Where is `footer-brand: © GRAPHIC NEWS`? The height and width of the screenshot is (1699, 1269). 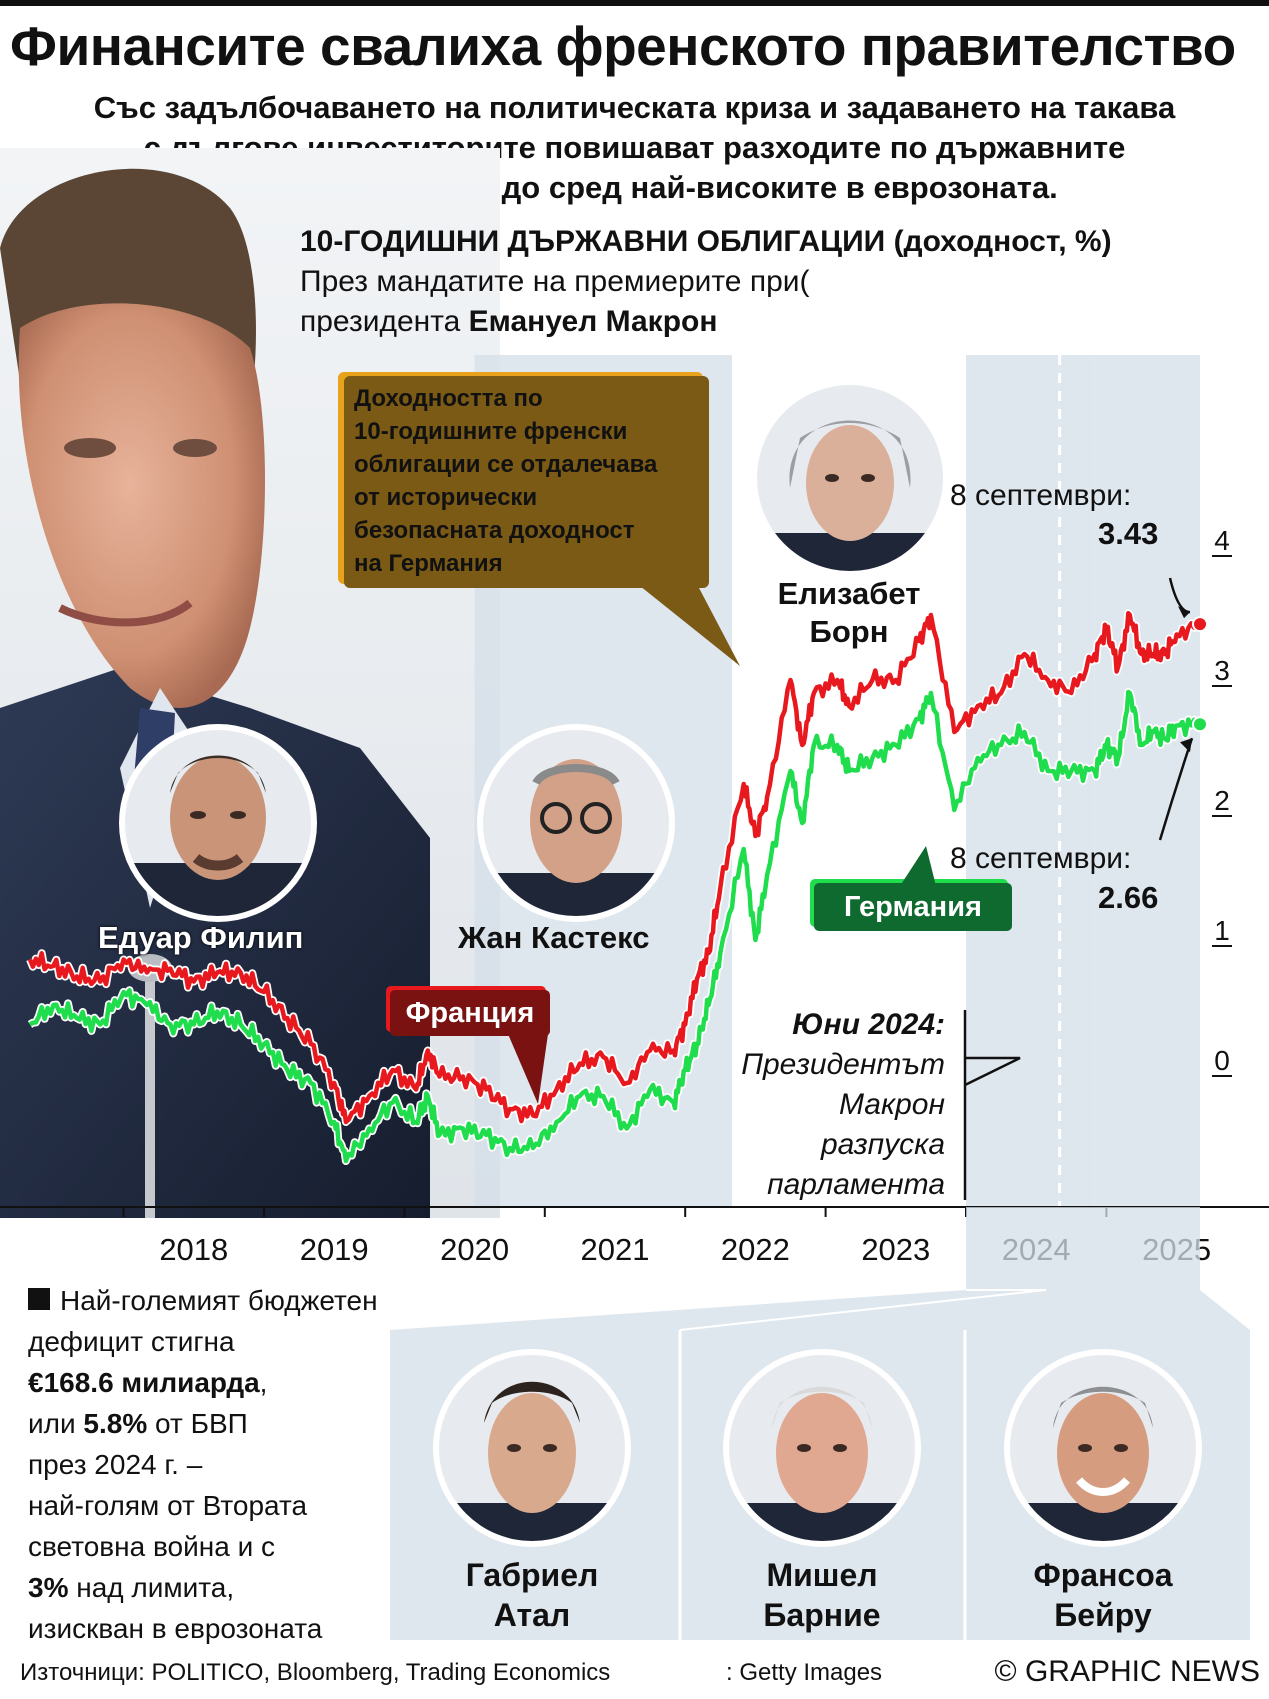 footer-brand: © GRAPHIC NEWS is located at coordinates (1127, 1671).